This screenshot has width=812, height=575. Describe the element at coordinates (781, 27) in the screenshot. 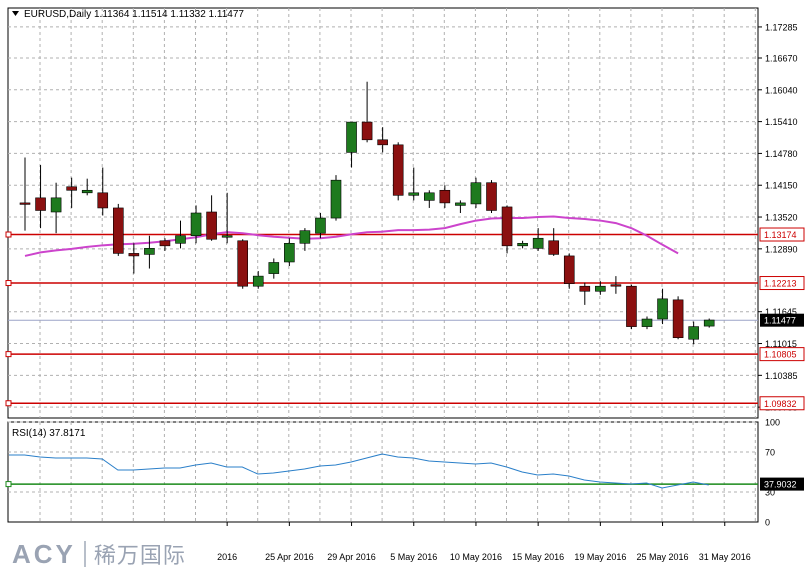

I see `price-axis-label: 1.17285` at that location.